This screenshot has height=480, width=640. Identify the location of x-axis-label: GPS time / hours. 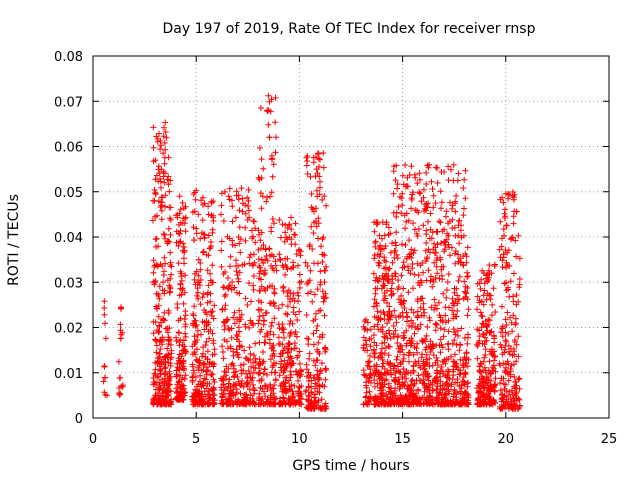
(350, 466).